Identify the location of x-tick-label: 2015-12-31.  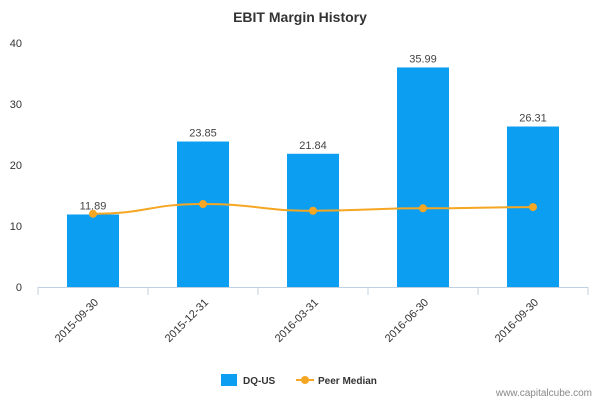
(187, 321).